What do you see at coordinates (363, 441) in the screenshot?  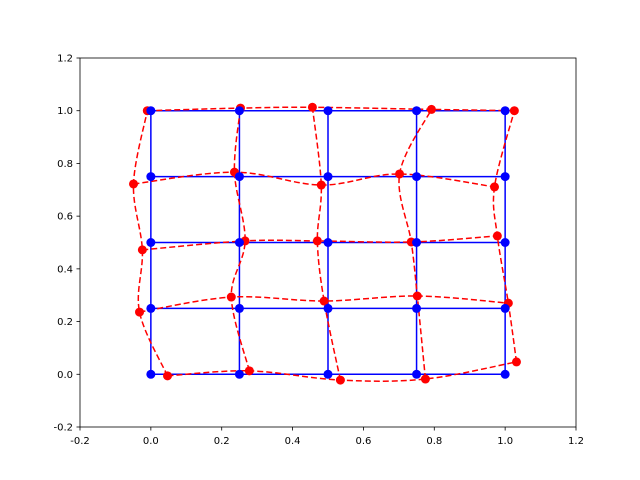 I see `x-tick-label: 0.6` at bounding box center [363, 441].